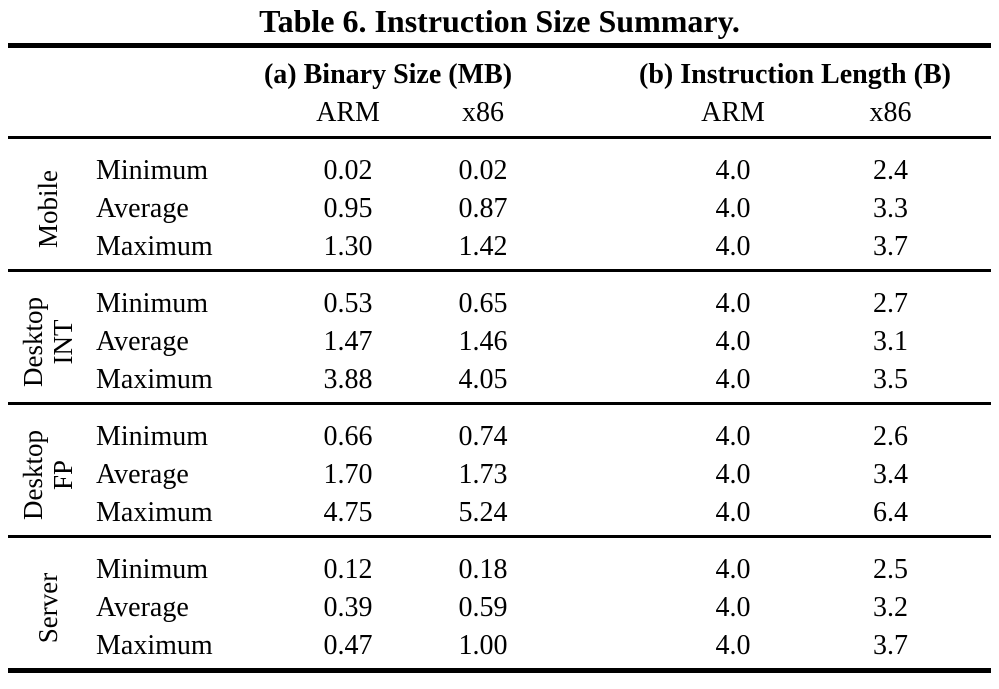 The image size is (999, 689). What do you see at coordinates (733, 112) in the screenshot?
I see `col-header-arm-b: ARM` at bounding box center [733, 112].